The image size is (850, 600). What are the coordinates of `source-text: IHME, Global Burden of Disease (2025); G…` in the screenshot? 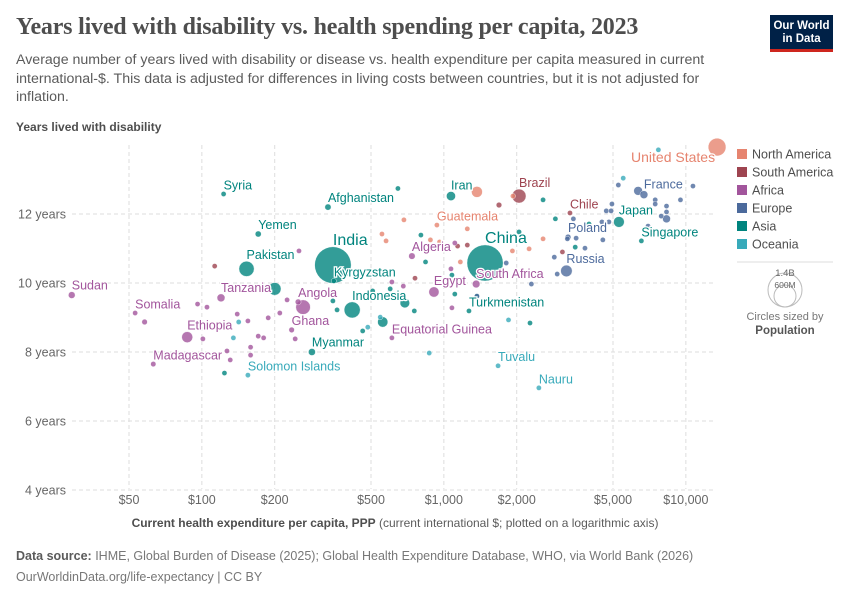 It's located at (392, 556).